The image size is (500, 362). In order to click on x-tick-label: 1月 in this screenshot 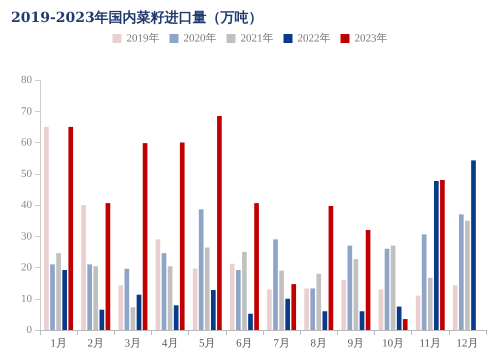, I will do `click(58, 344)`.